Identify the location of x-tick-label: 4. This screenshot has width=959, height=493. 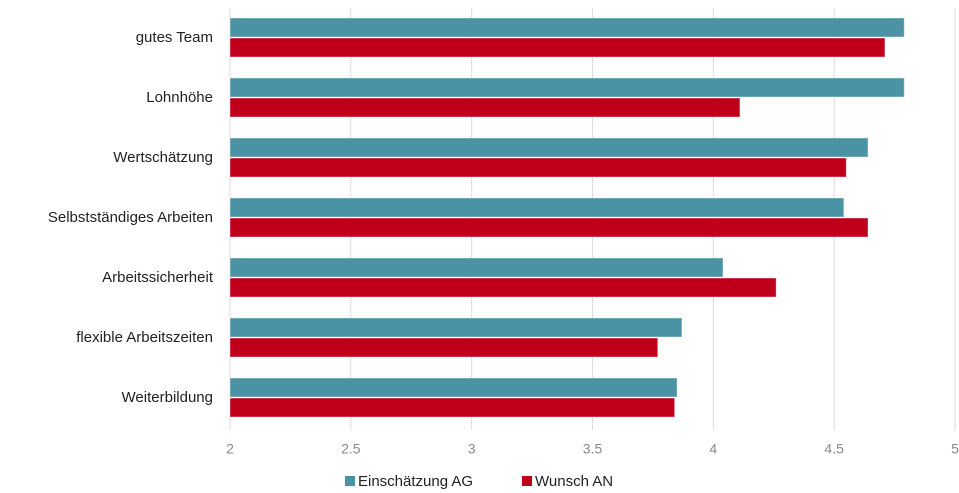
(713, 449).